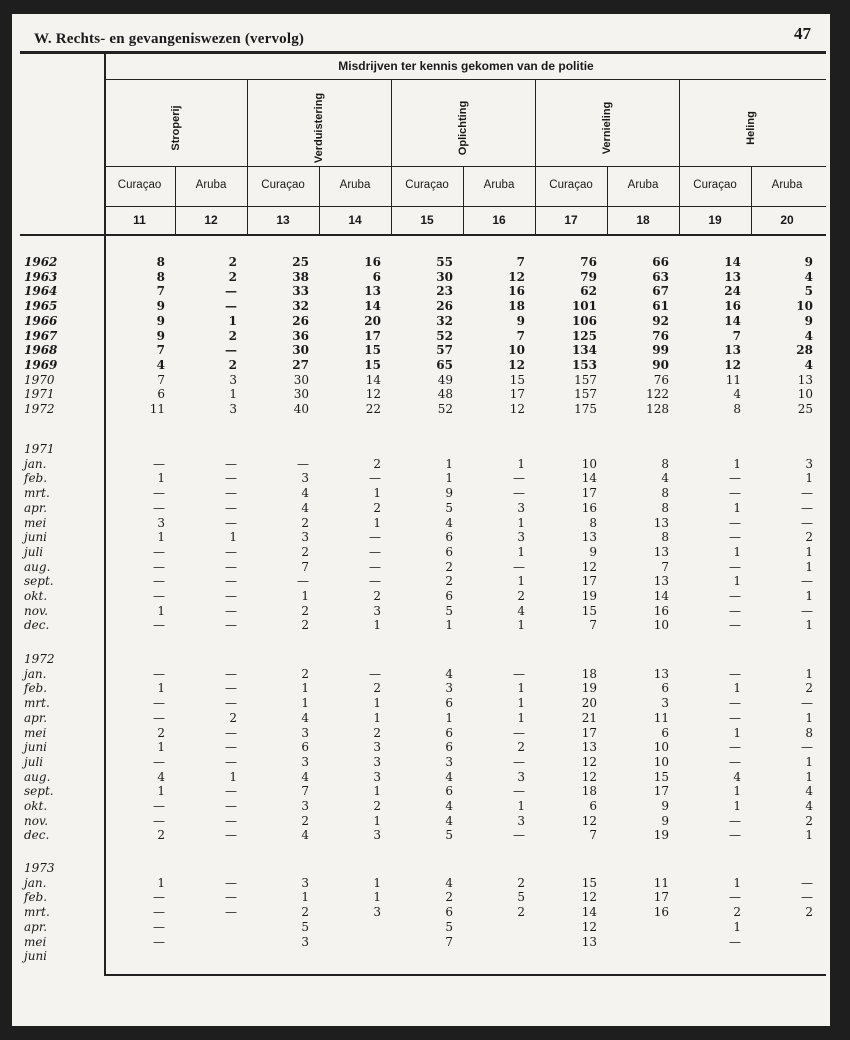  I want to click on table-cell: 40, so click(301, 409).